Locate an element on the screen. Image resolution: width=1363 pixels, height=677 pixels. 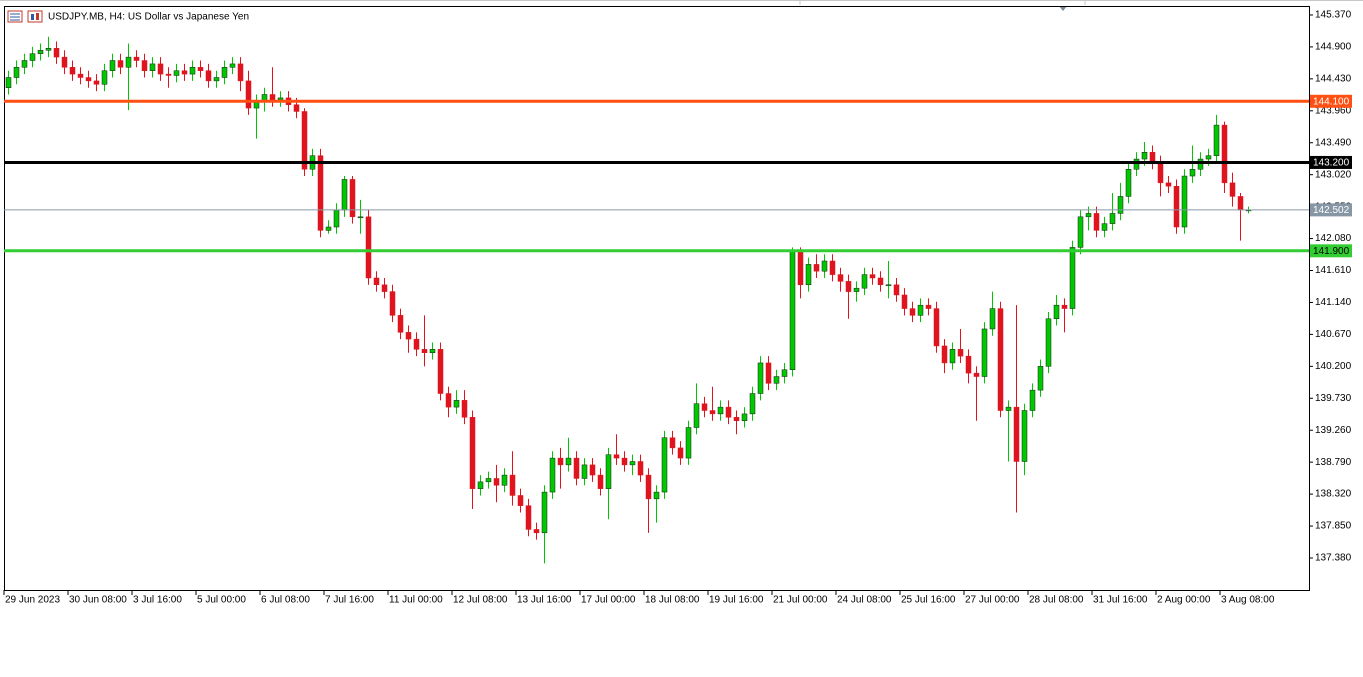
y-tick-label: 138.320 is located at coordinates (1333, 494).